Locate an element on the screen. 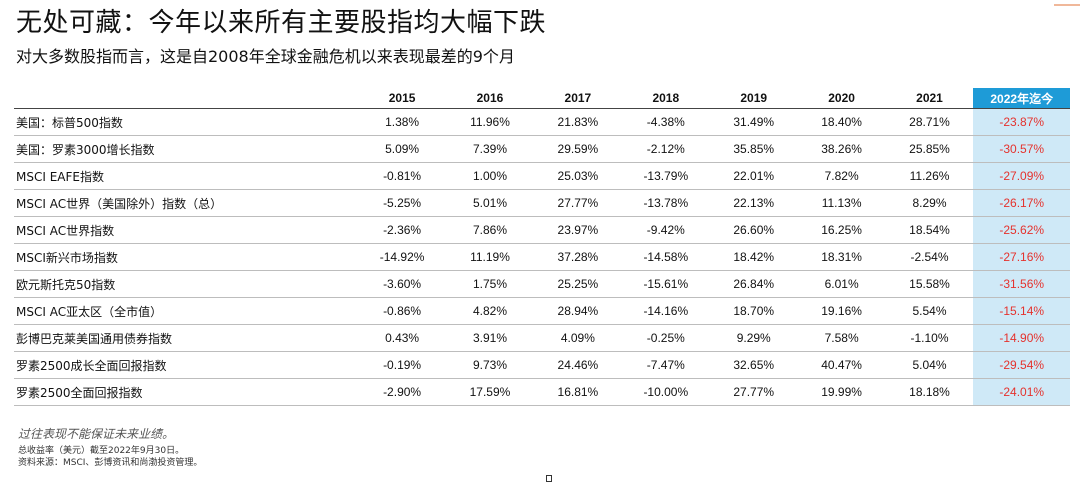  annual-return-cell: -1.10% is located at coordinates (929, 338).